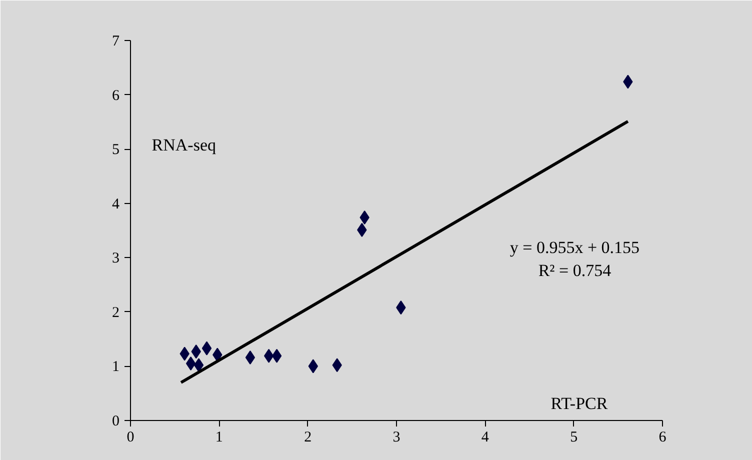 This screenshot has height=460, width=752. Describe the element at coordinates (574, 438) in the screenshot. I see `x-tick-label: 5` at that location.